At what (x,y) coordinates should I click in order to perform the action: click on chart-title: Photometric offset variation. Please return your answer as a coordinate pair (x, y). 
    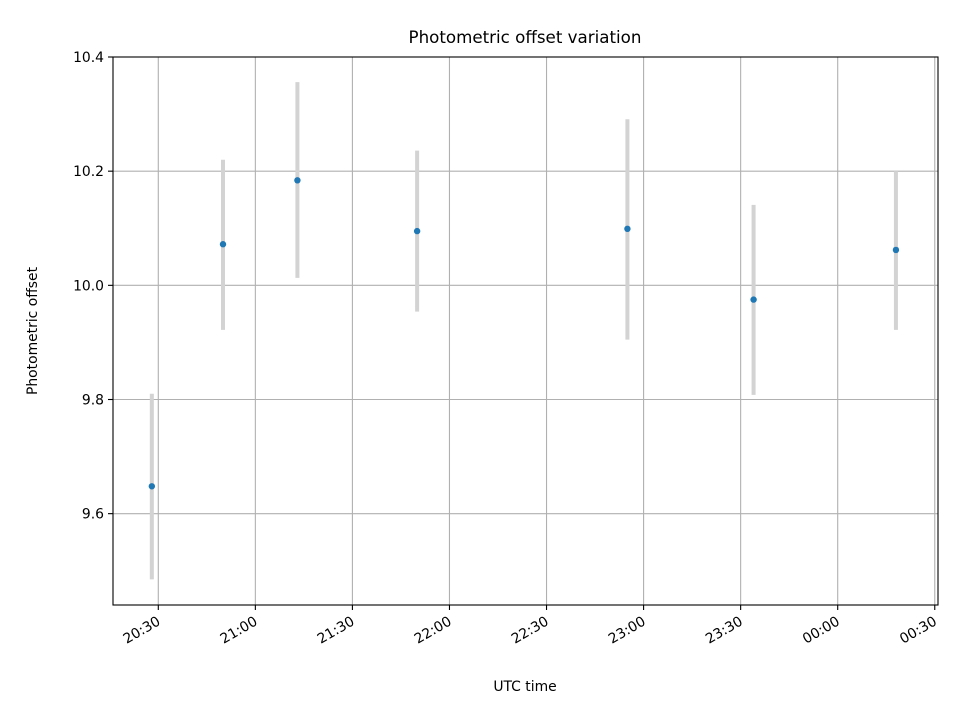
    Looking at the image, I should click on (525, 37).